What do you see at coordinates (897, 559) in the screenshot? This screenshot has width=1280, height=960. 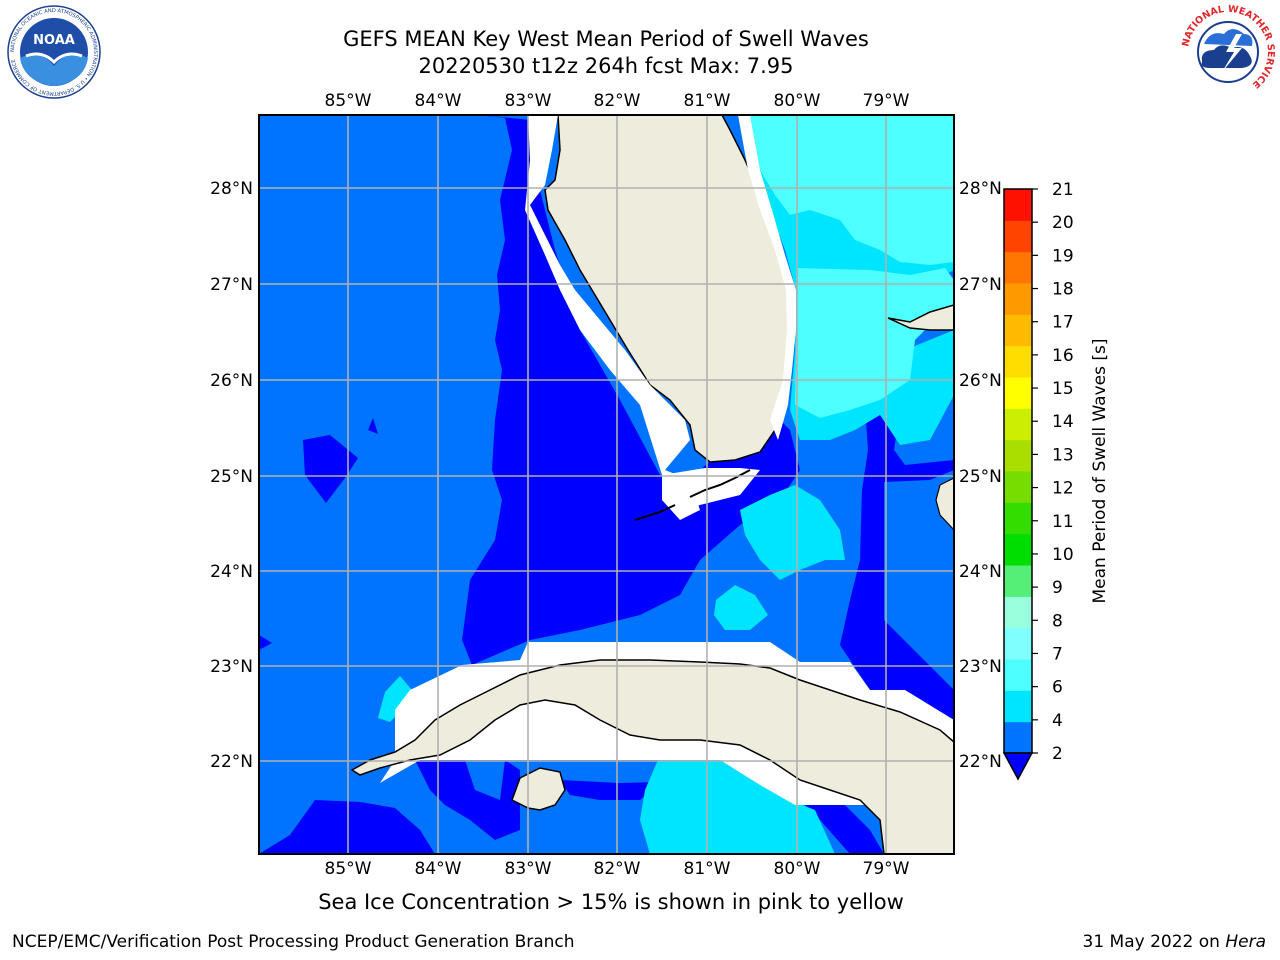 I see `contour-lt2-east` at bounding box center [897, 559].